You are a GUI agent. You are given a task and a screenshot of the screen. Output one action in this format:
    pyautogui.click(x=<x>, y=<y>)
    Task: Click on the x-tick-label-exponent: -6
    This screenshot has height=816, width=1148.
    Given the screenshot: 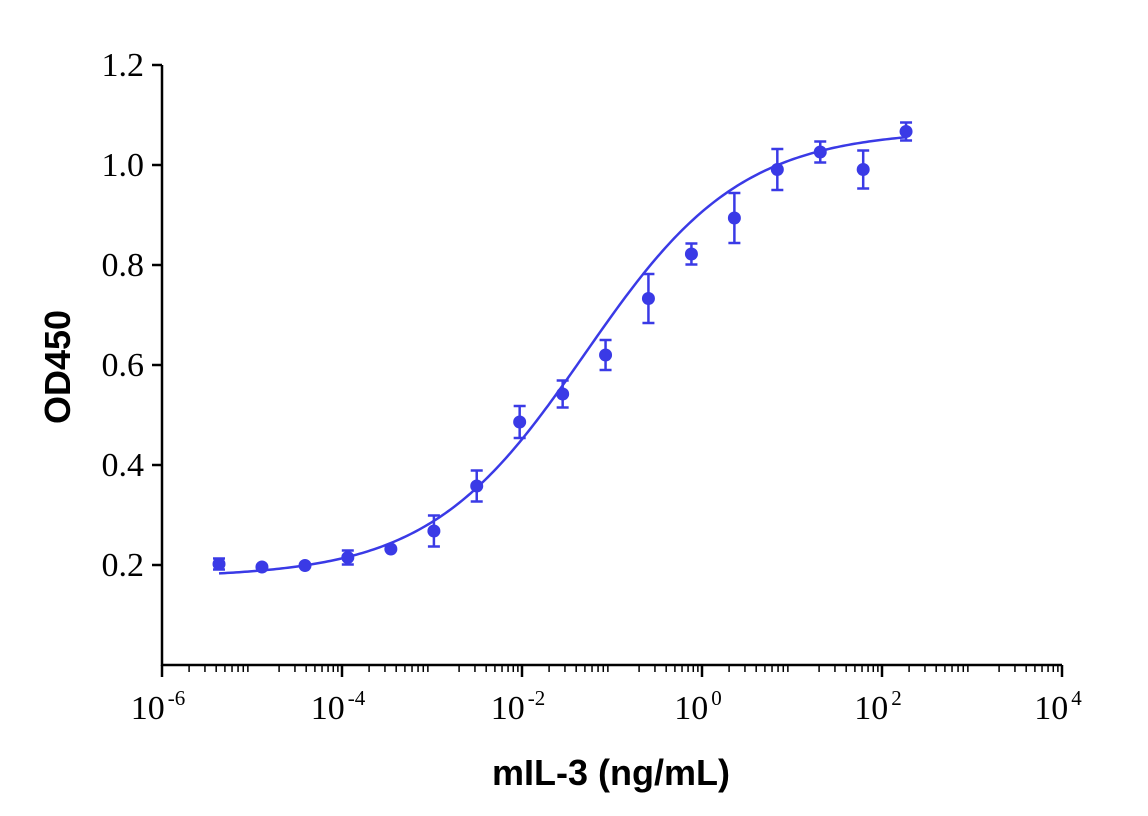 What is the action you would take?
    pyautogui.click(x=177, y=698)
    